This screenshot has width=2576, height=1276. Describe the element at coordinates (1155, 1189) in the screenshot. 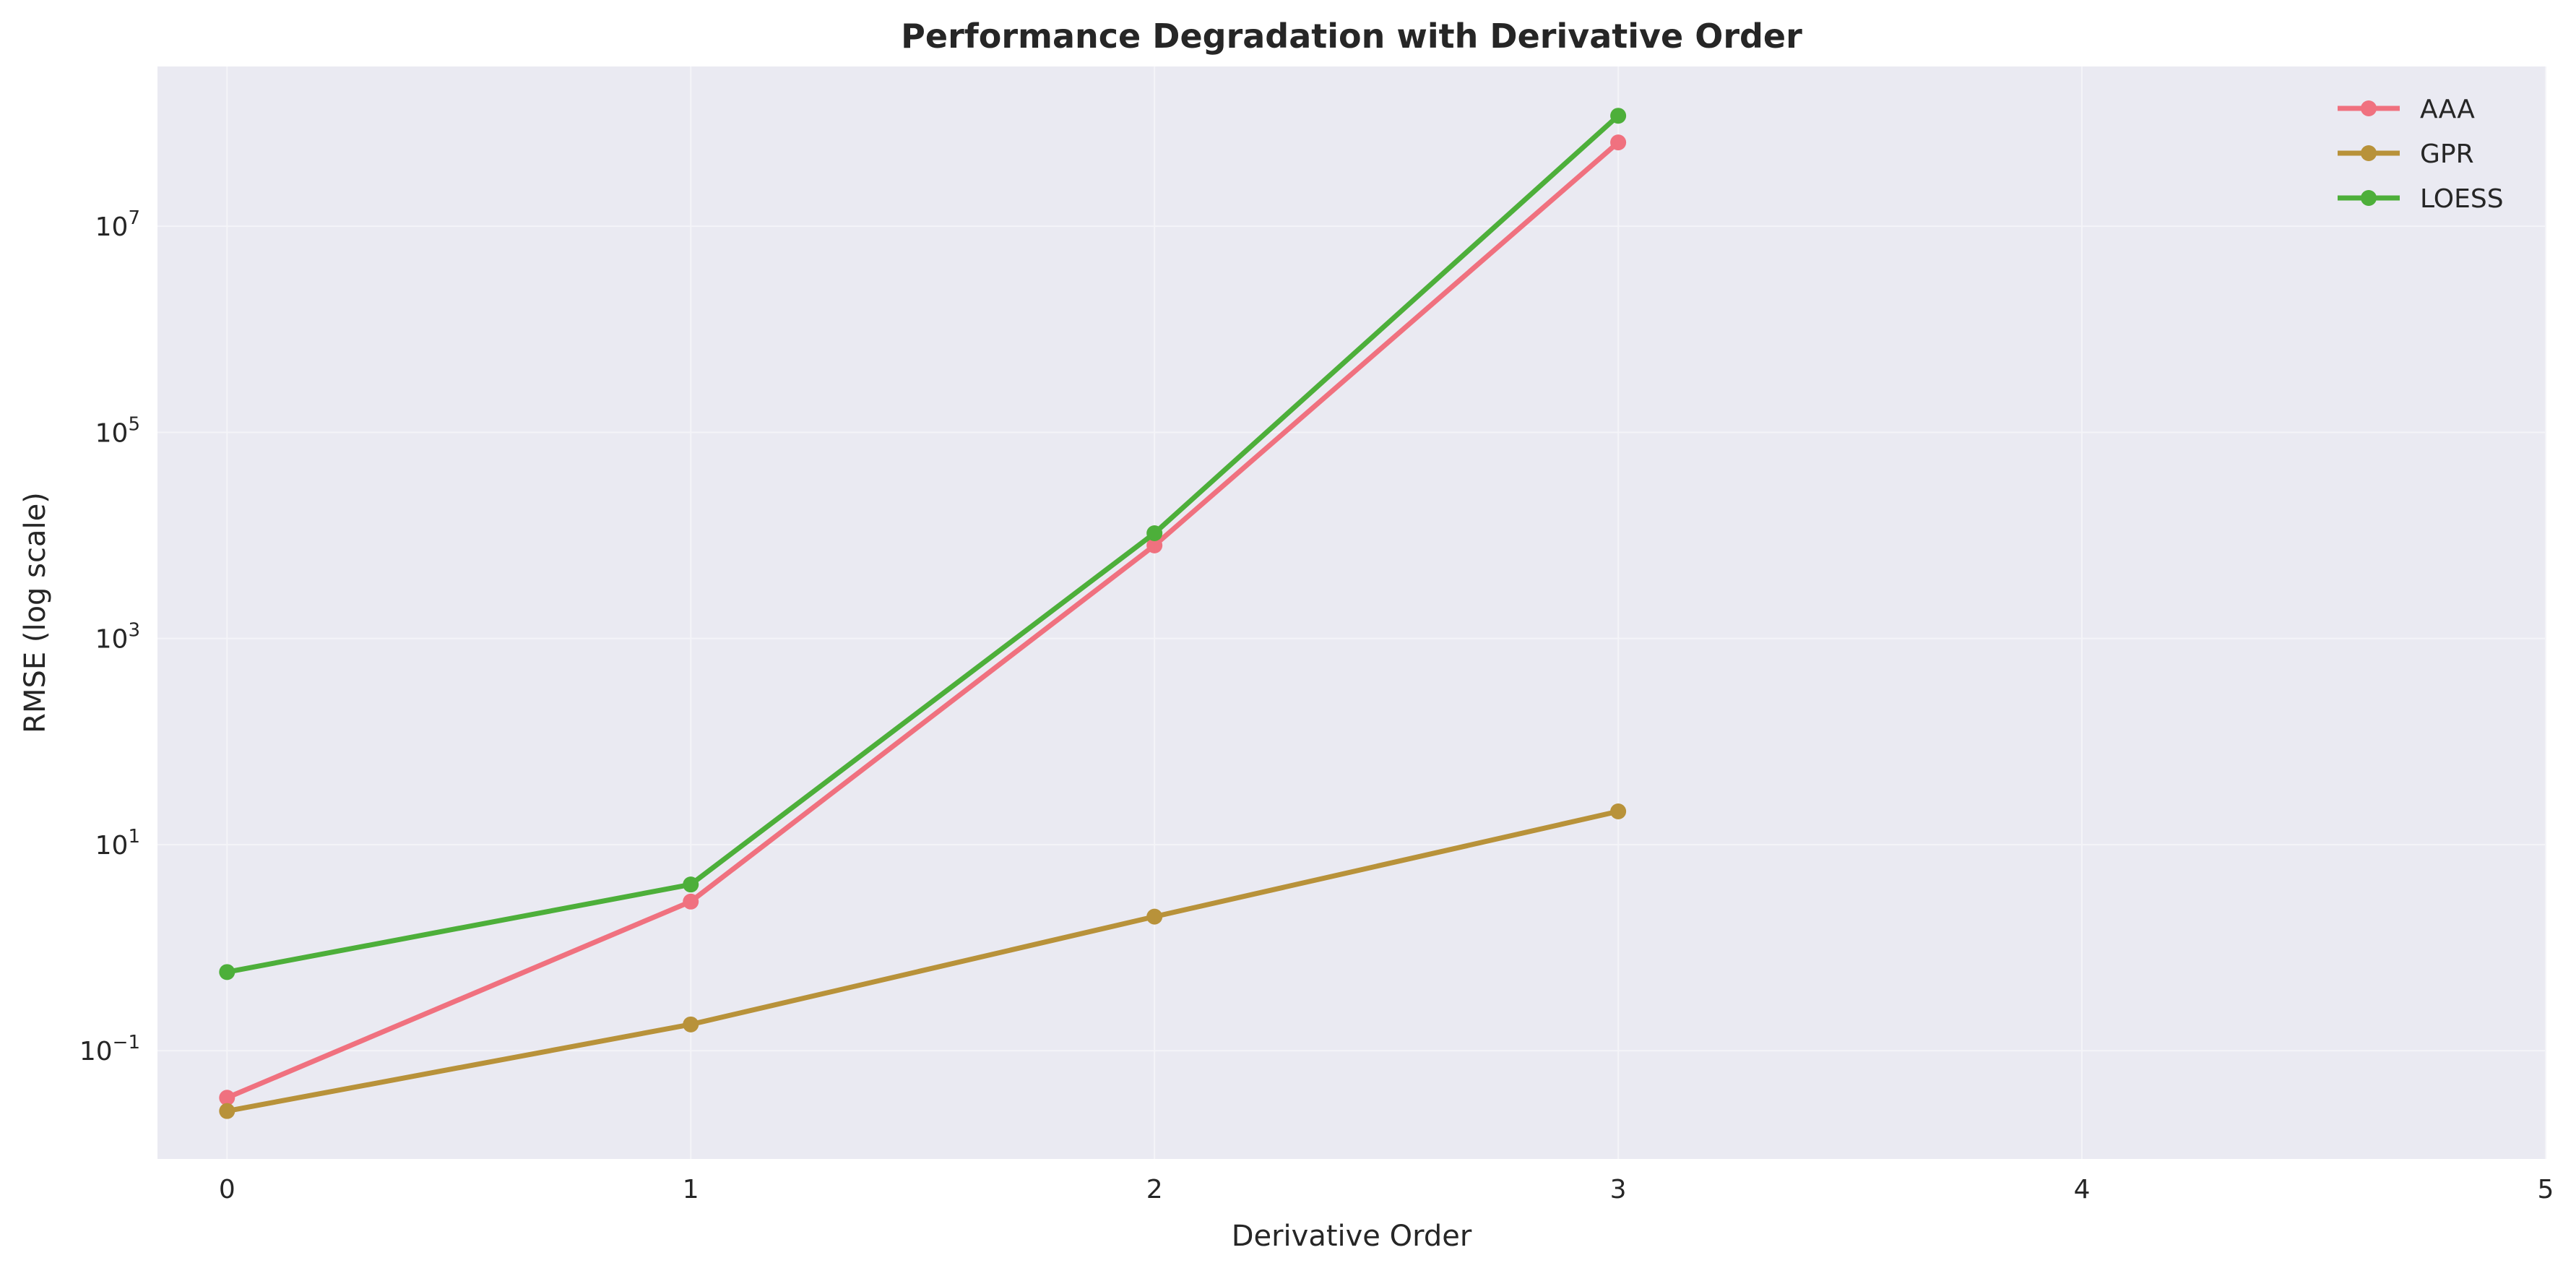

I see `x-tick-label: 2` at that location.